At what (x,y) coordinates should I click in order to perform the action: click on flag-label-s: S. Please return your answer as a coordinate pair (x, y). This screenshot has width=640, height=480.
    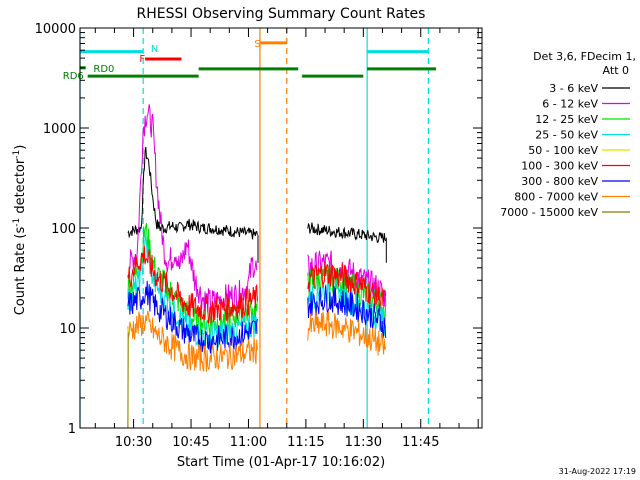
    Looking at the image, I should click on (257, 44).